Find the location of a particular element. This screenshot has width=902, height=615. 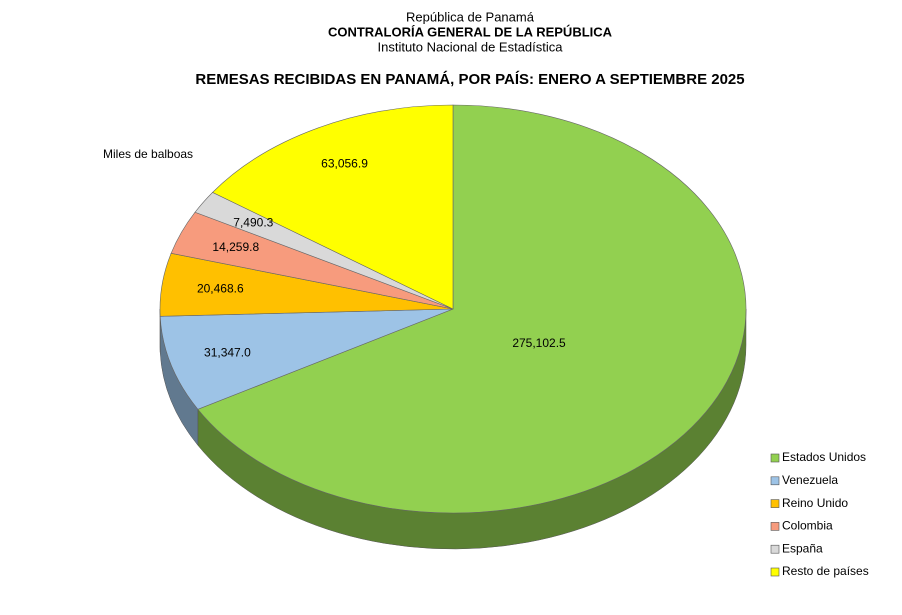

header-line: Instituto Nacional de Estadística is located at coordinates (471, 46).